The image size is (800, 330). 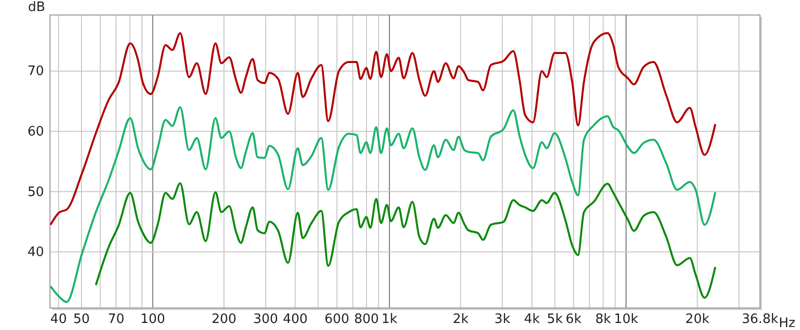 What do you see at coordinates (153, 320) in the screenshot?
I see `x-tick-label: 100` at bounding box center [153, 320].